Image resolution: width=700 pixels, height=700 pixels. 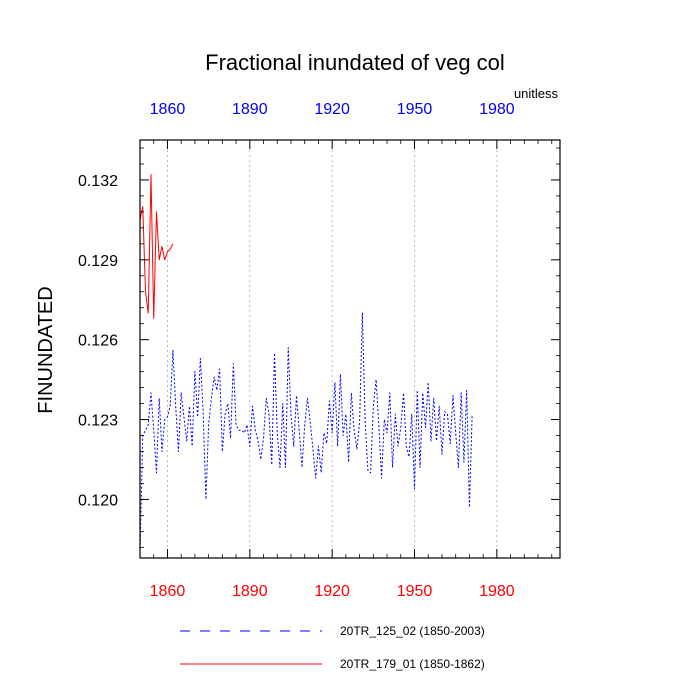 What do you see at coordinates (250, 591) in the screenshot?
I see `x-tick-label-bottom: 1890` at bounding box center [250, 591].